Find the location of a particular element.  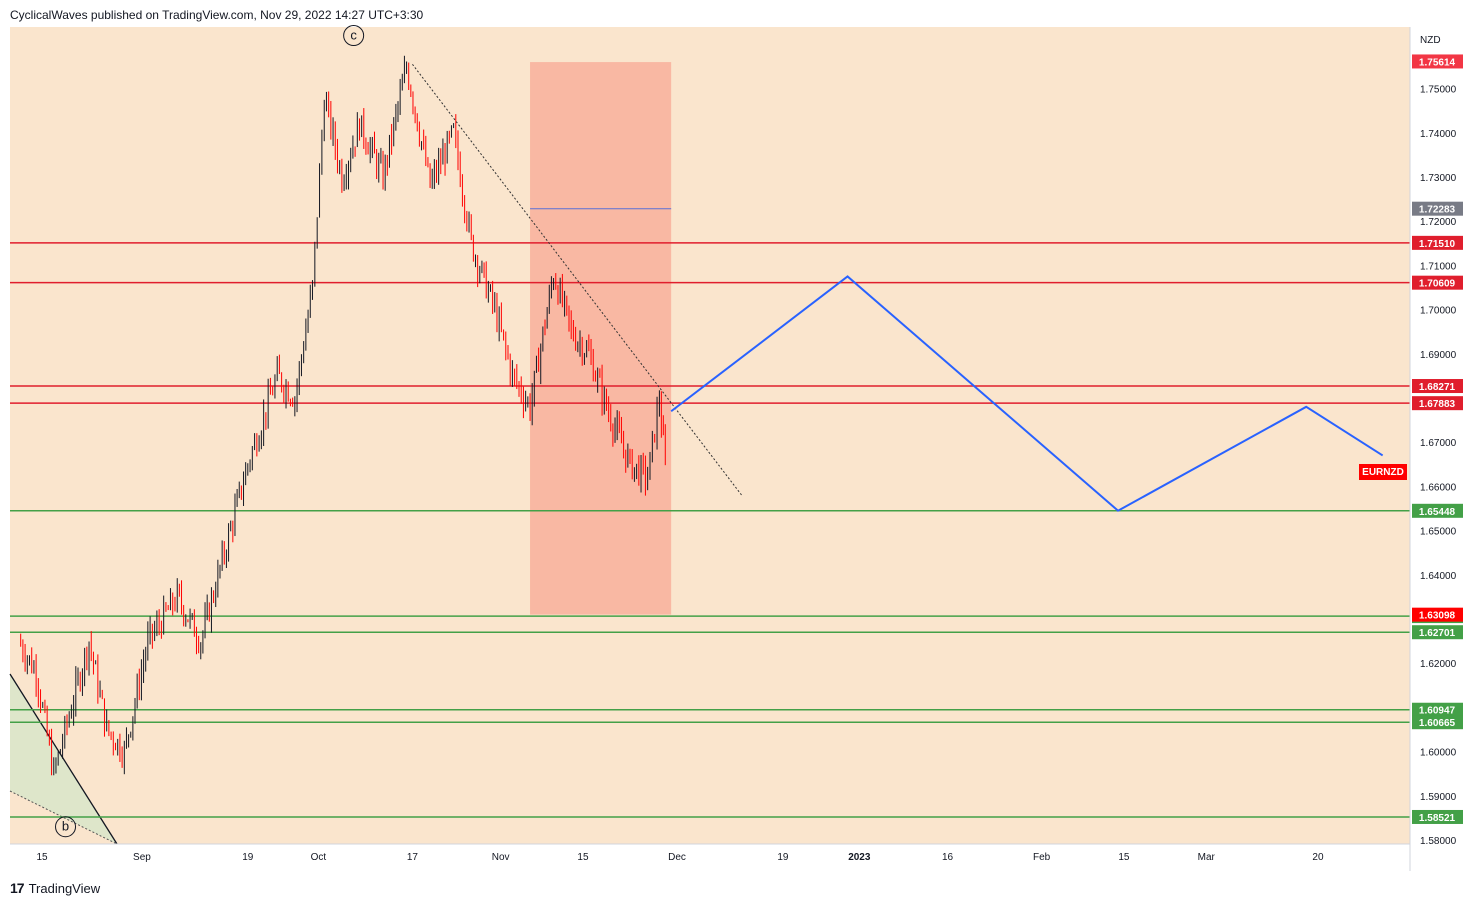

x-tick-label: 17 is located at coordinates (413, 857).